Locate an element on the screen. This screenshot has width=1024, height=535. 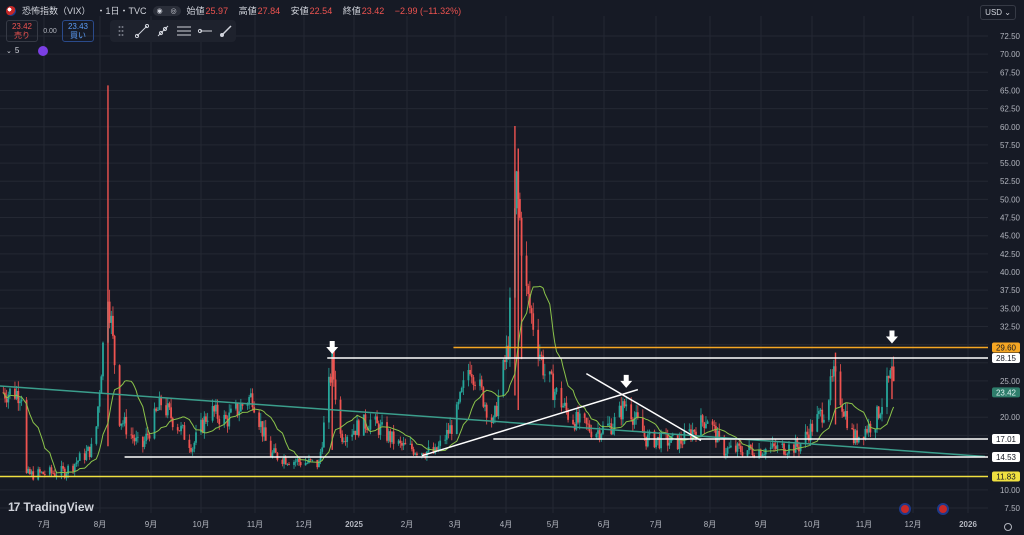
parallel-channel-tool-icon is located at coordinates (184, 31).